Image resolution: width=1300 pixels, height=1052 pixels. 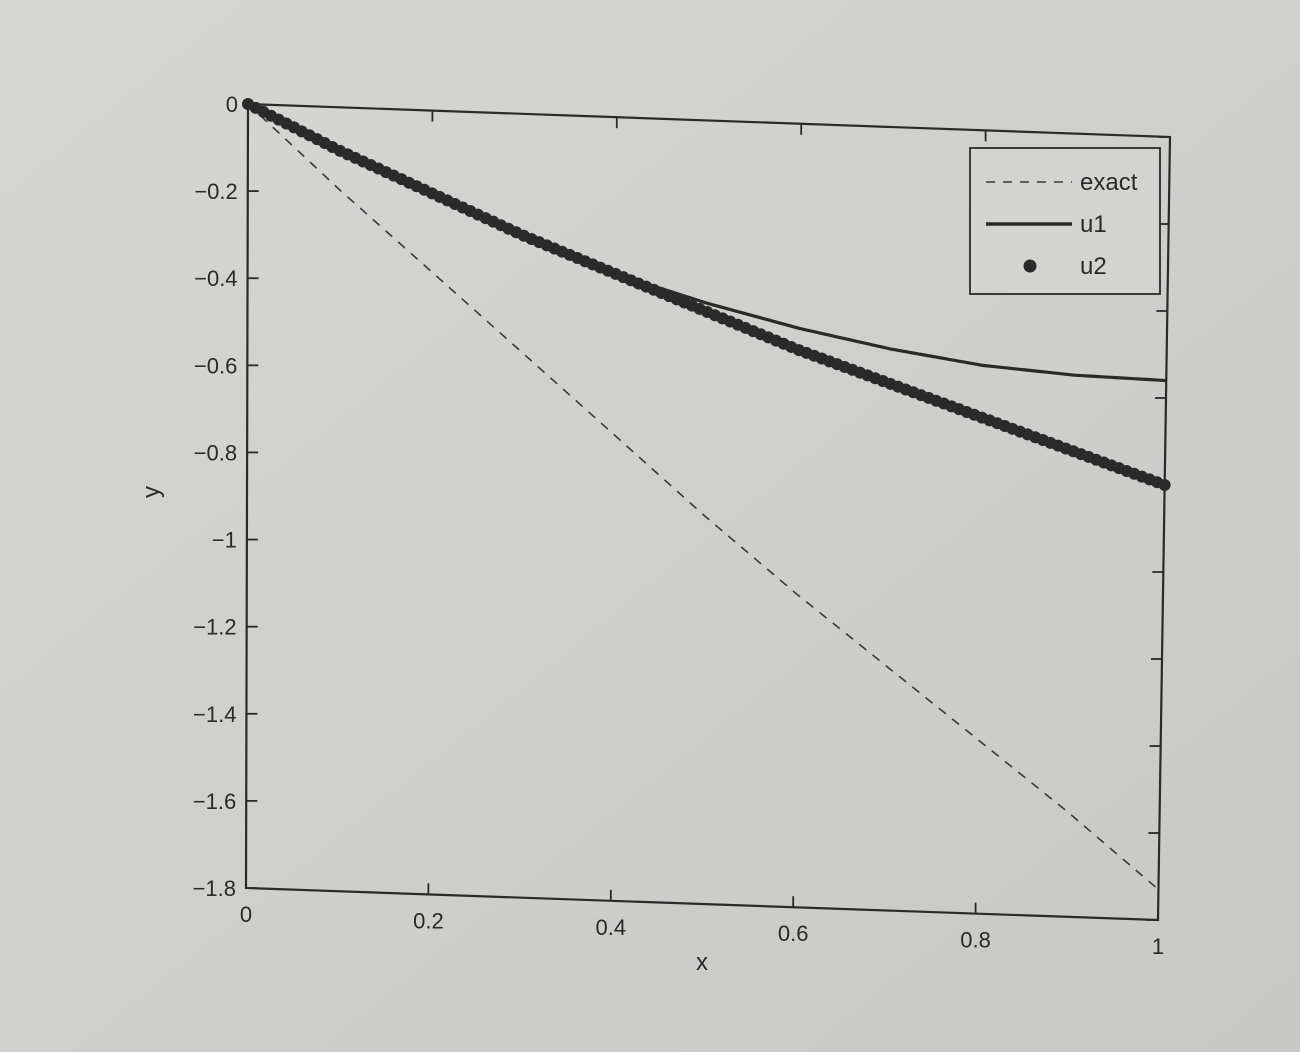 I want to click on x-tick-label: 0.4, so click(x=611, y=927).